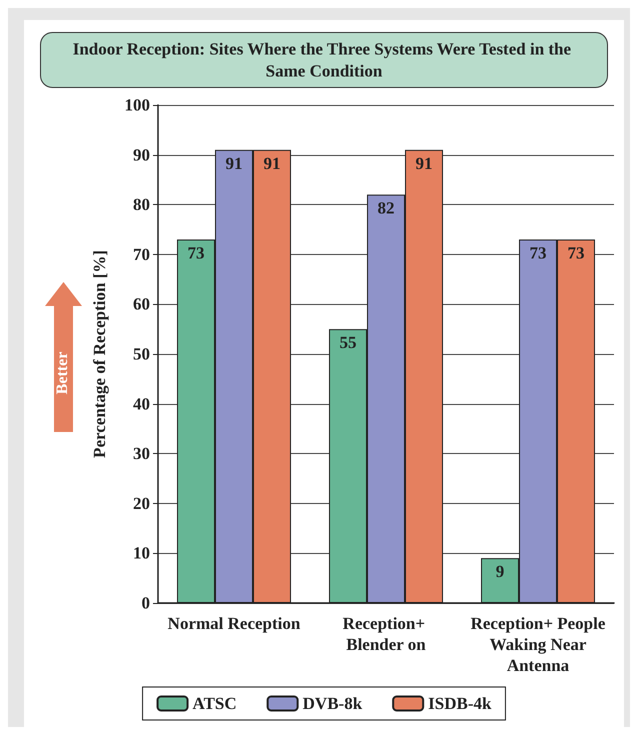 The width and height of the screenshot is (638, 735). What do you see at coordinates (141, 354) in the screenshot?
I see `y-tick-label: 50` at bounding box center [141, 354].